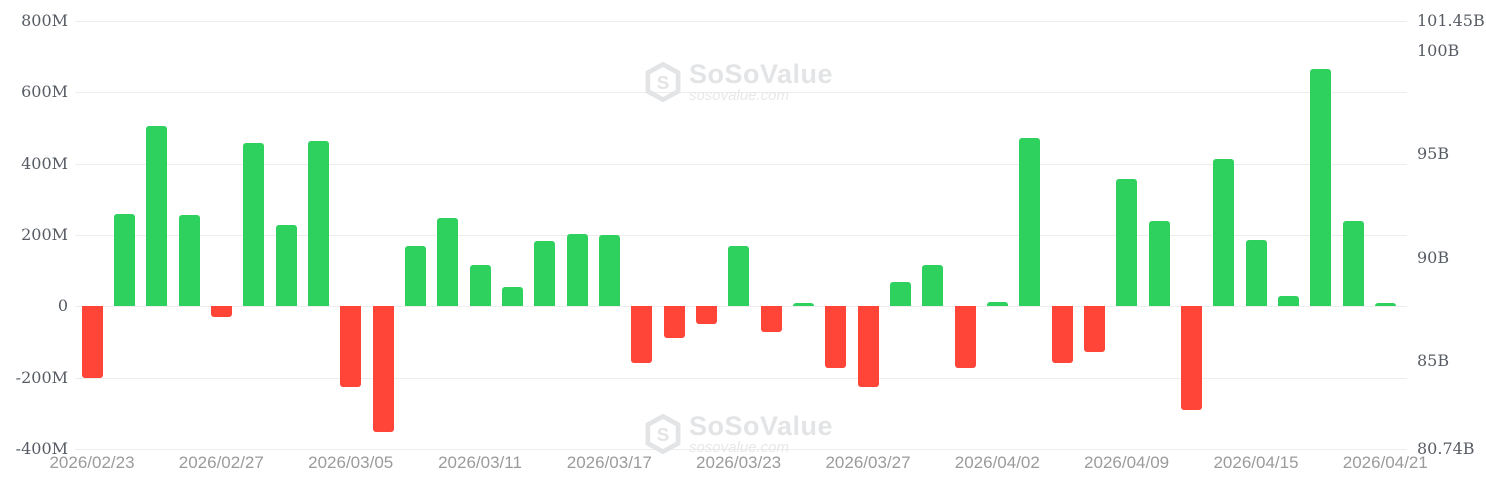  I want to click on y-axis-label-right: 101.45B, so click(1451, 20).